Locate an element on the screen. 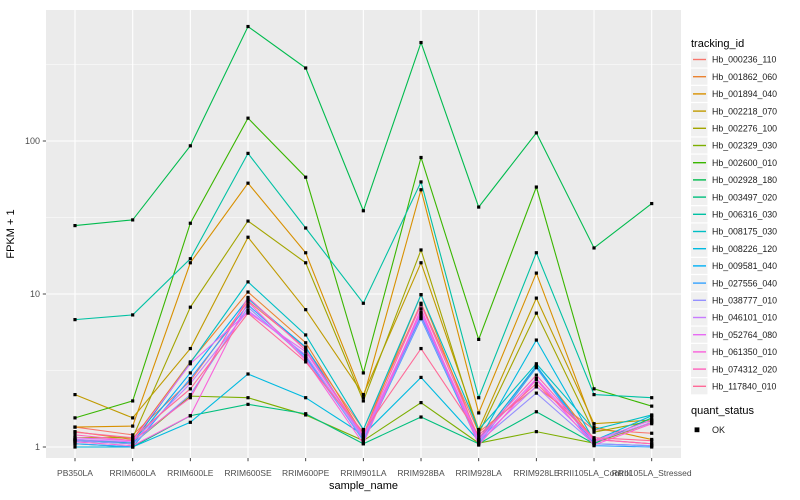 The width and height of the screenshot is (800, 500). x-tick-label: RRII105LA_Control is located at coordinates (594, 473).